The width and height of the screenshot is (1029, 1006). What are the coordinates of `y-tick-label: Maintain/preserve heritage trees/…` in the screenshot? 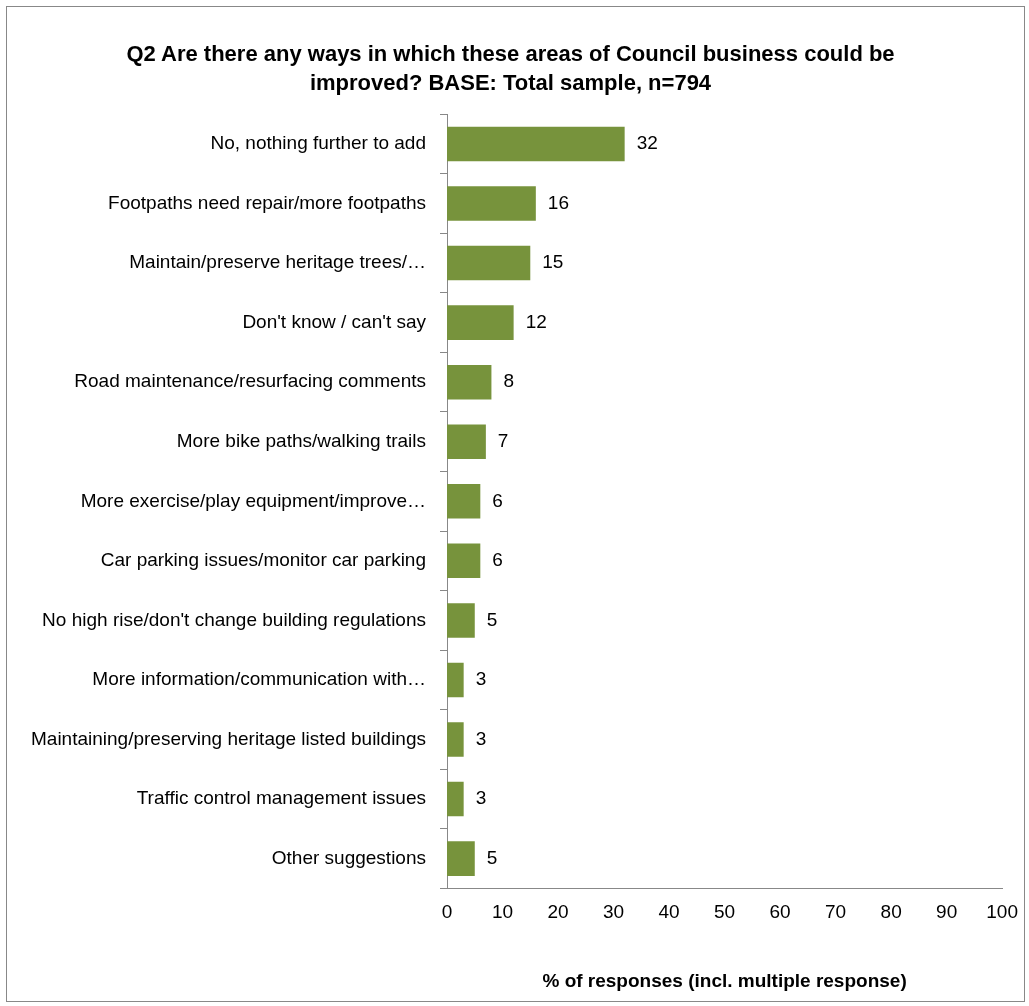 It's located at (278, 262).